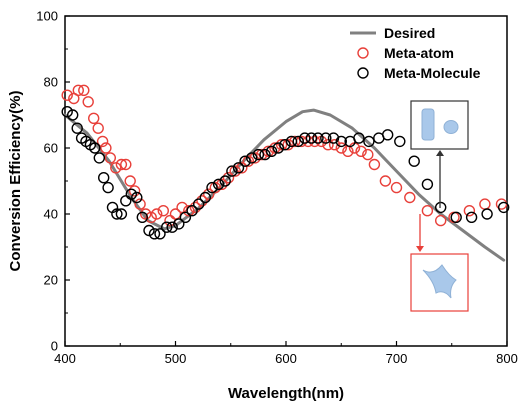 The height and width of the screenshot is (415, 526). I want to click on x-tick-label: 500, so click(176, 358).